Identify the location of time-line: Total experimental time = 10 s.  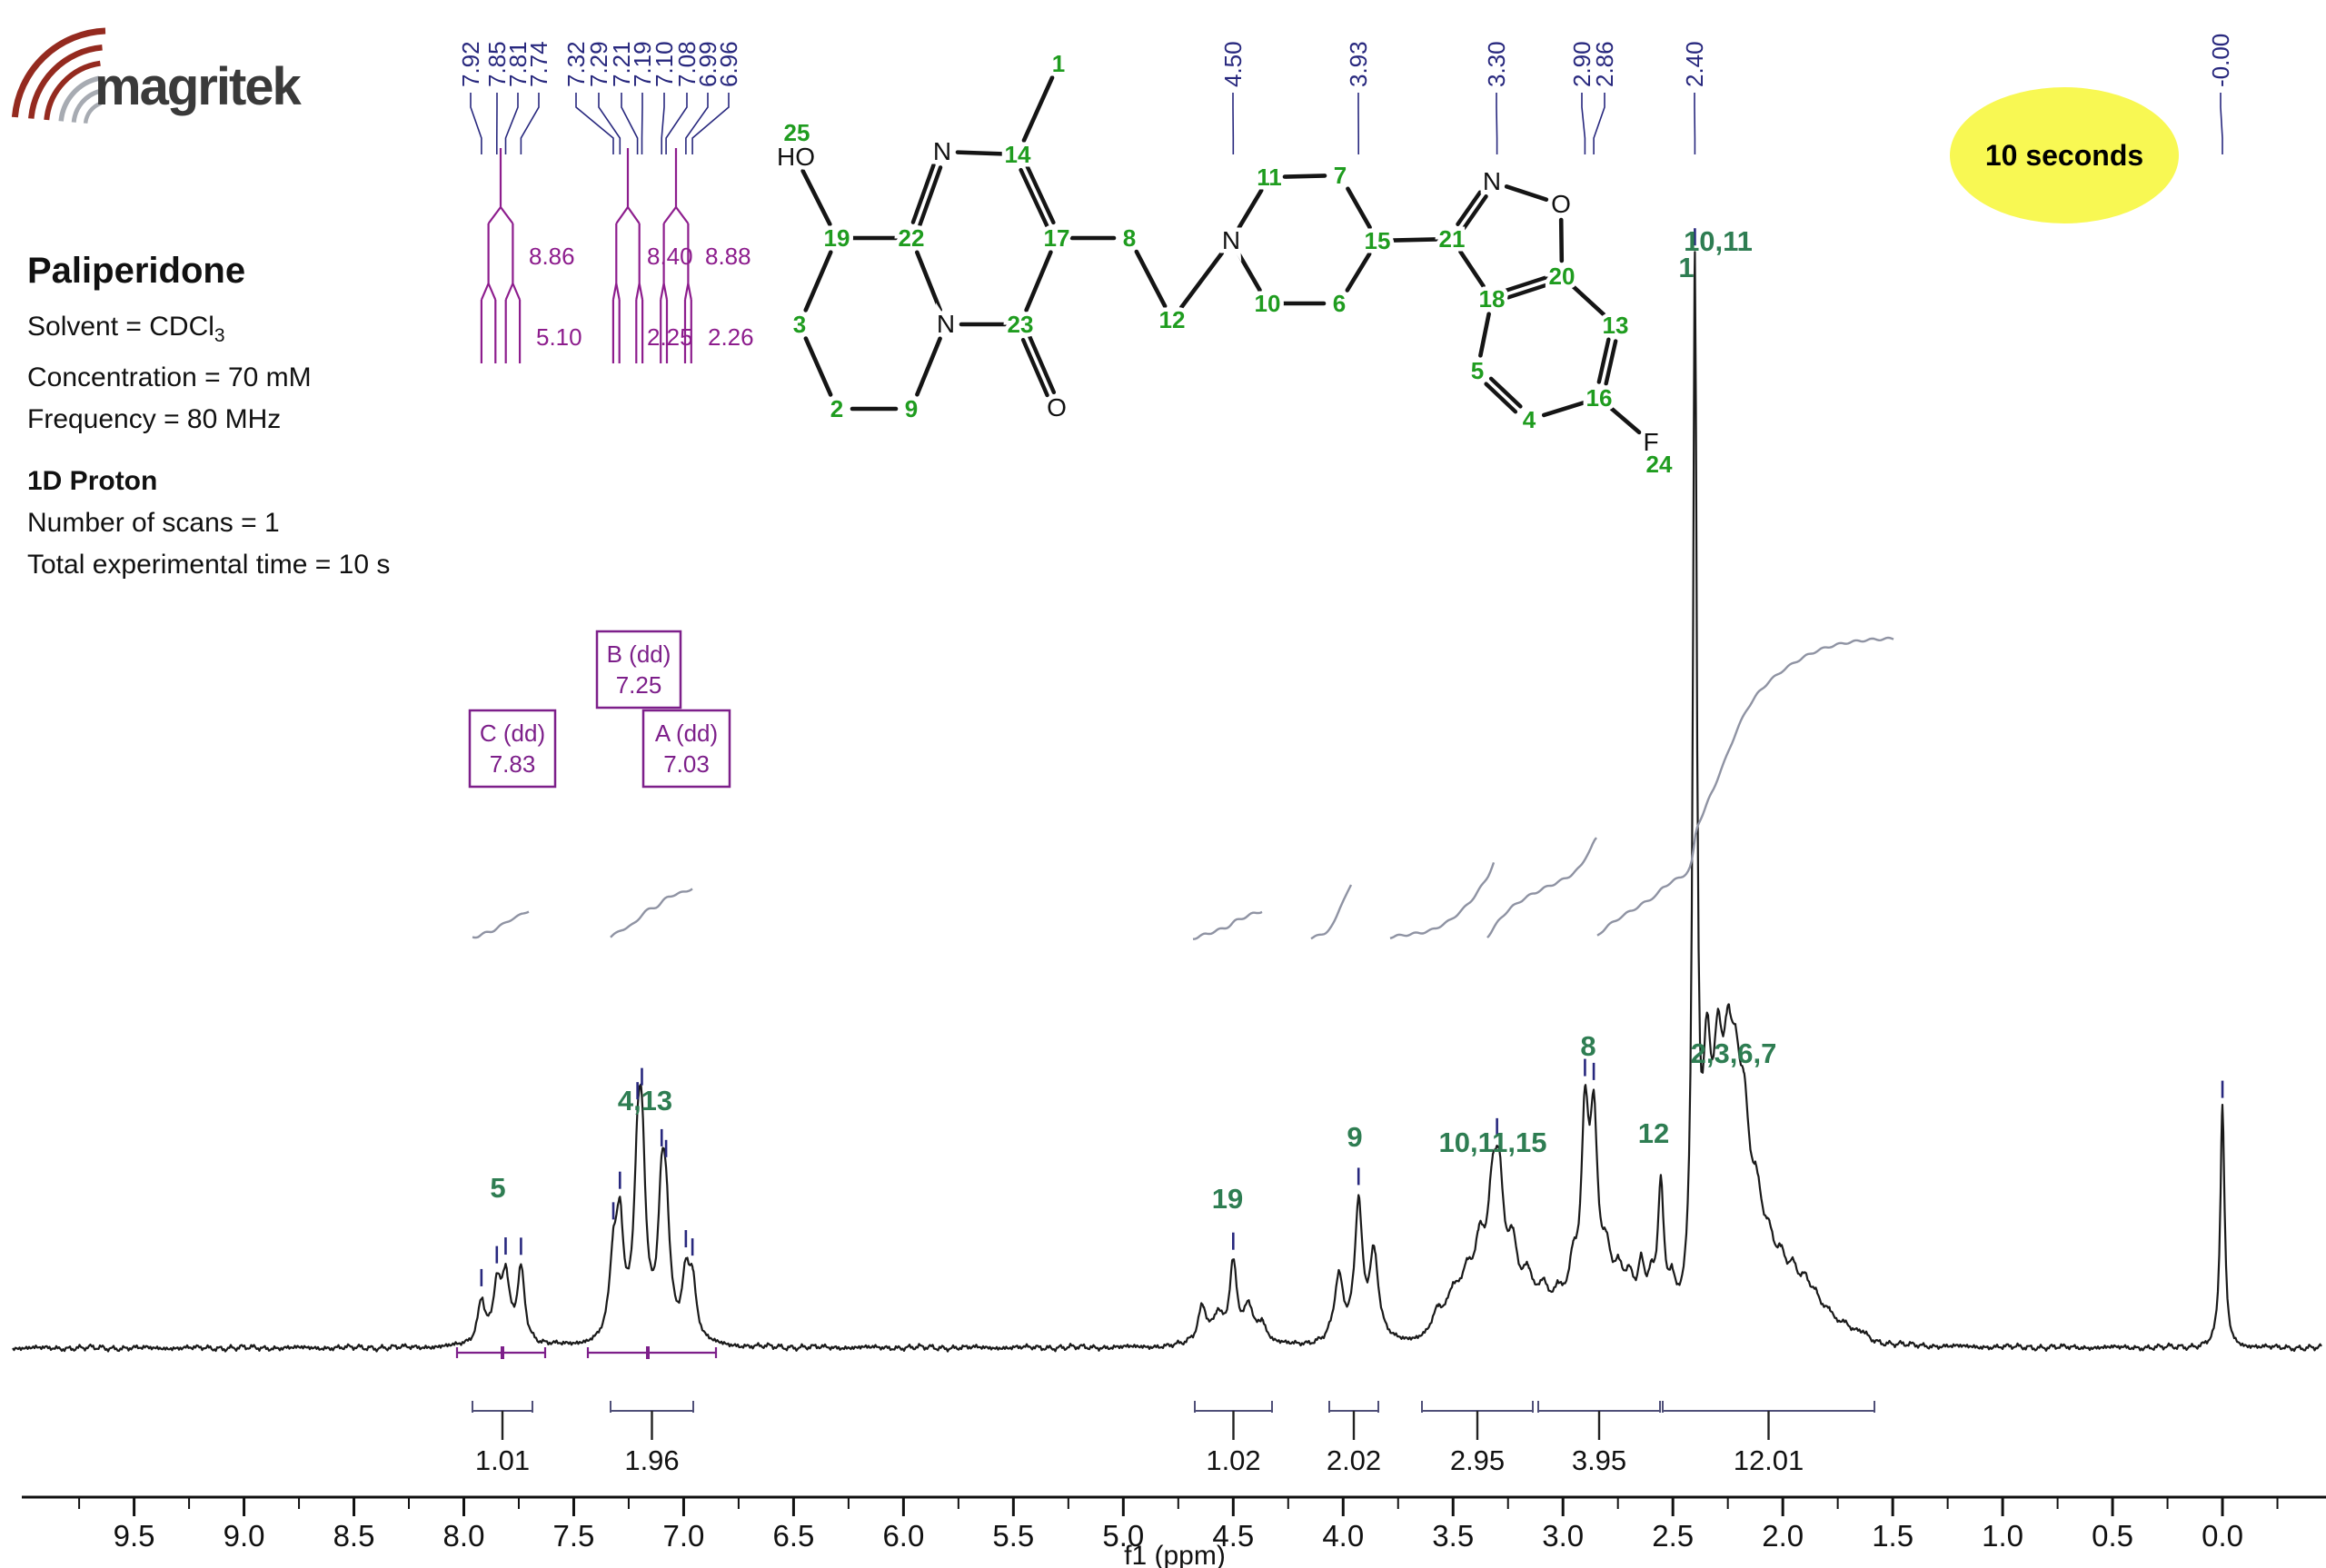
(209, 565).